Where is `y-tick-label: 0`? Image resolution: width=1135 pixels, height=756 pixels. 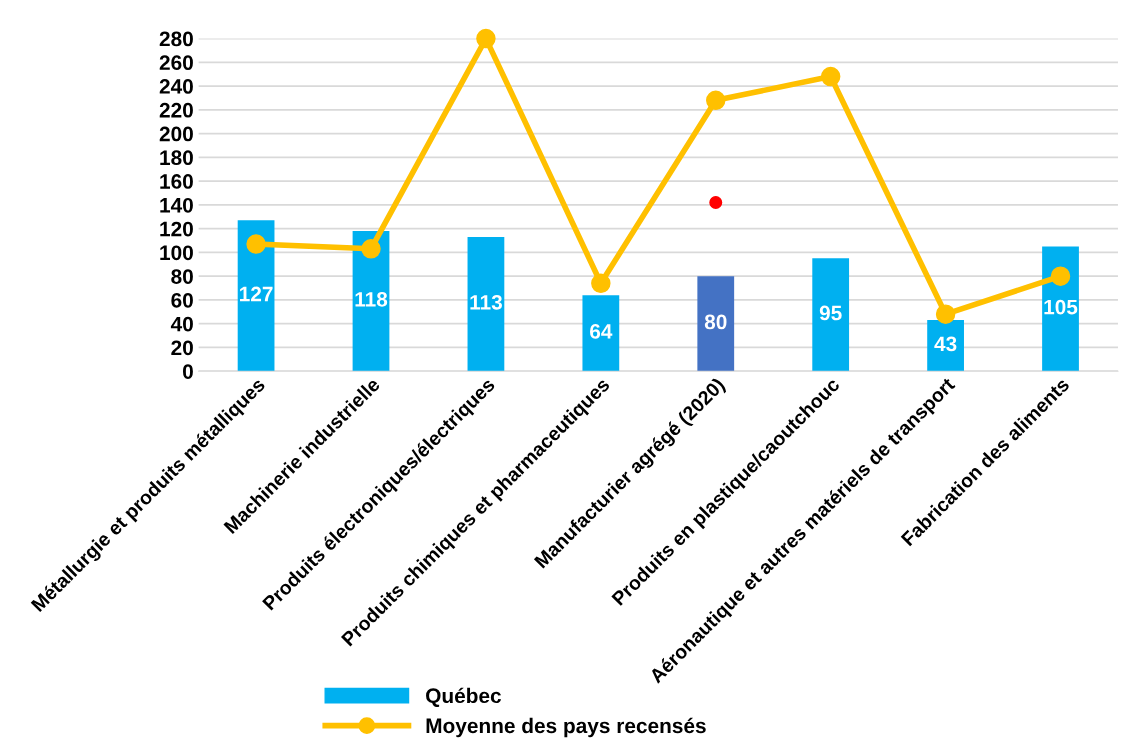
y-tick-label: 0 is located at coordinates (188, 371).